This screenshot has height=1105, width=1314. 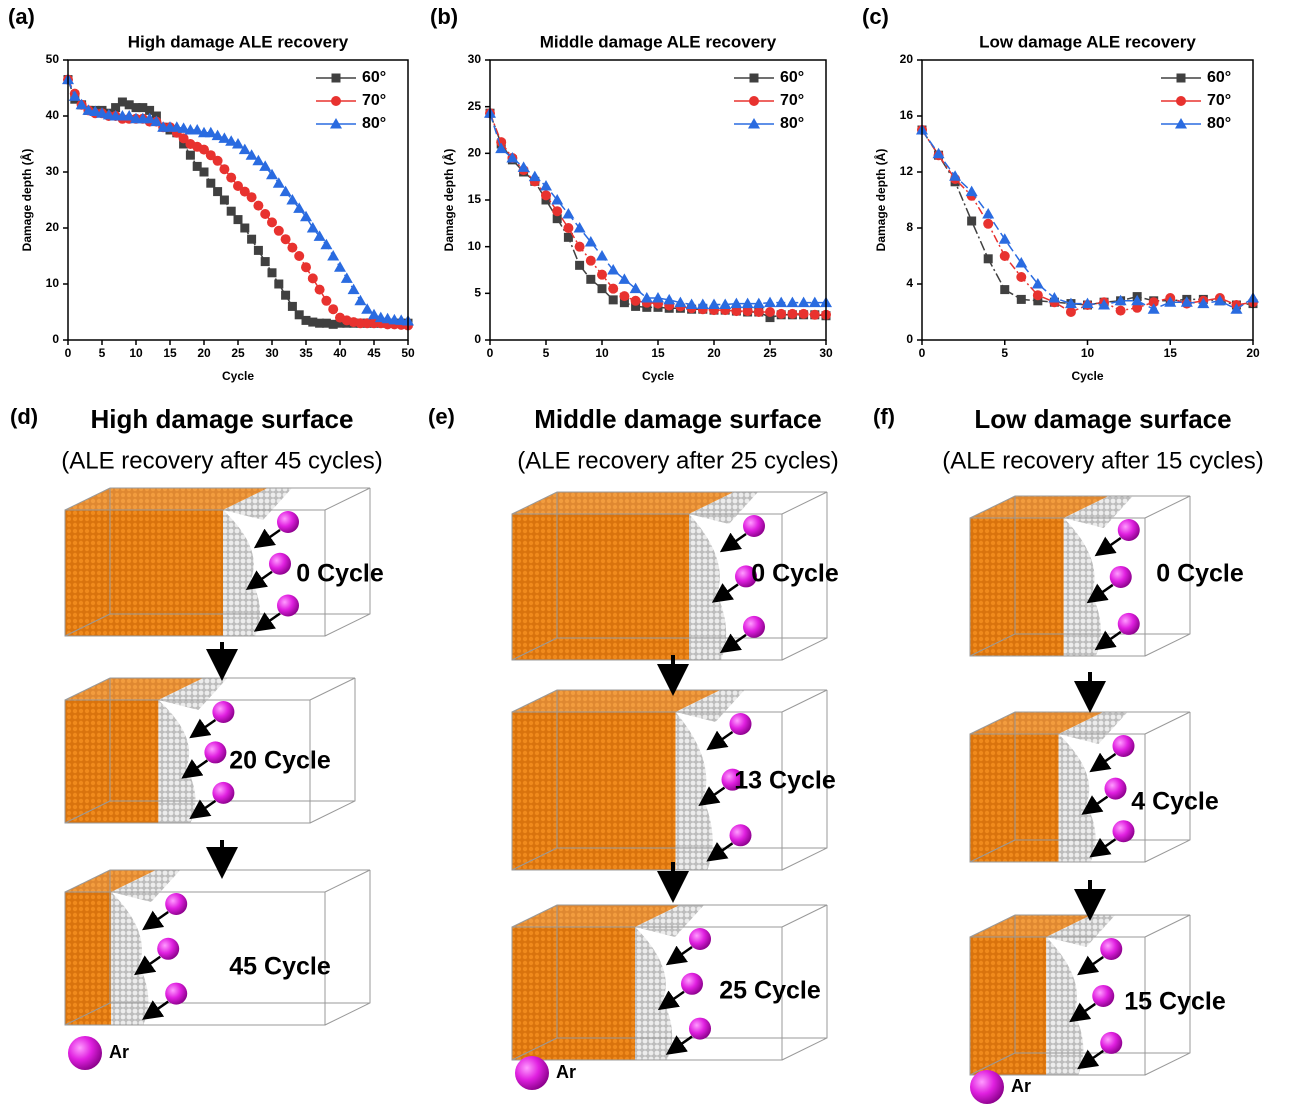 What do you see at coordinates (566, 1072) in the screenshot?
I see `legend-label: Ar` at bounding box center [566, 1072].